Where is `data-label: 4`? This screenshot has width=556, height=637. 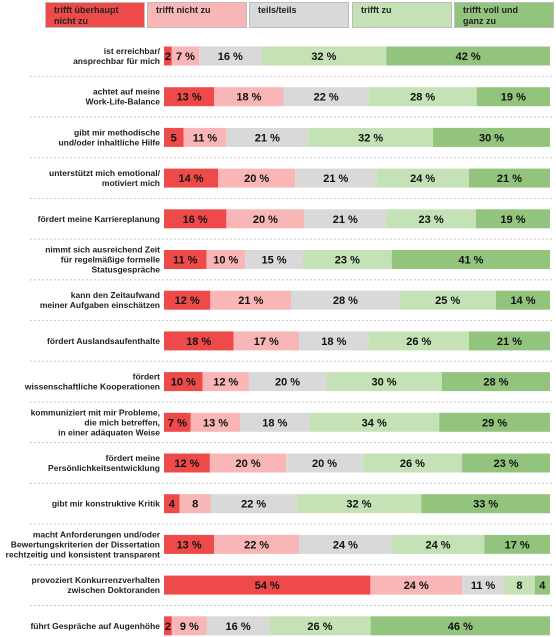
data-label: 4 is located at coordinates (172, 505).